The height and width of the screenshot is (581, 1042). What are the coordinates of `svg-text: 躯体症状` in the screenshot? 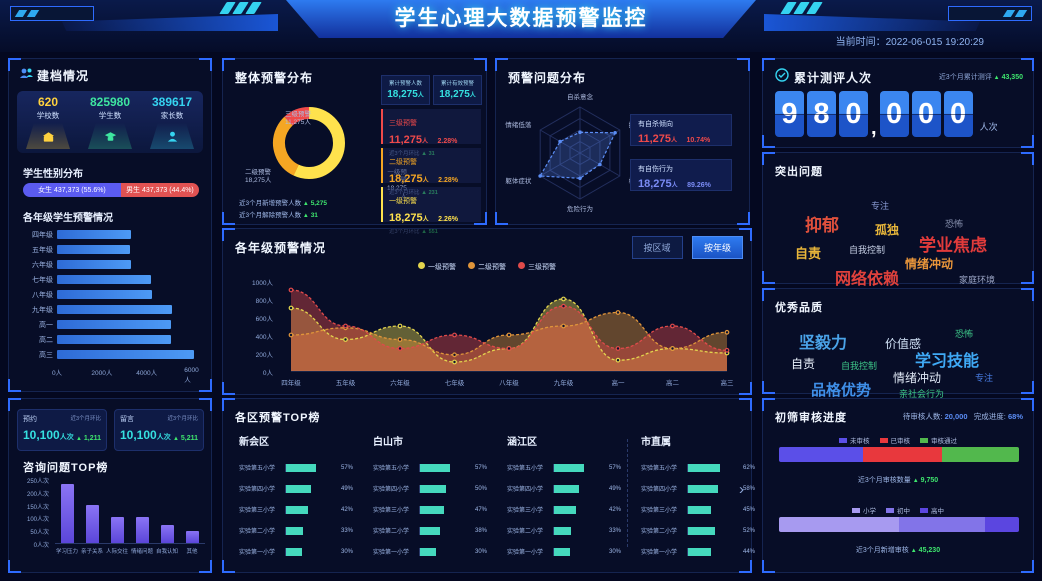 It's located at (518, 180).